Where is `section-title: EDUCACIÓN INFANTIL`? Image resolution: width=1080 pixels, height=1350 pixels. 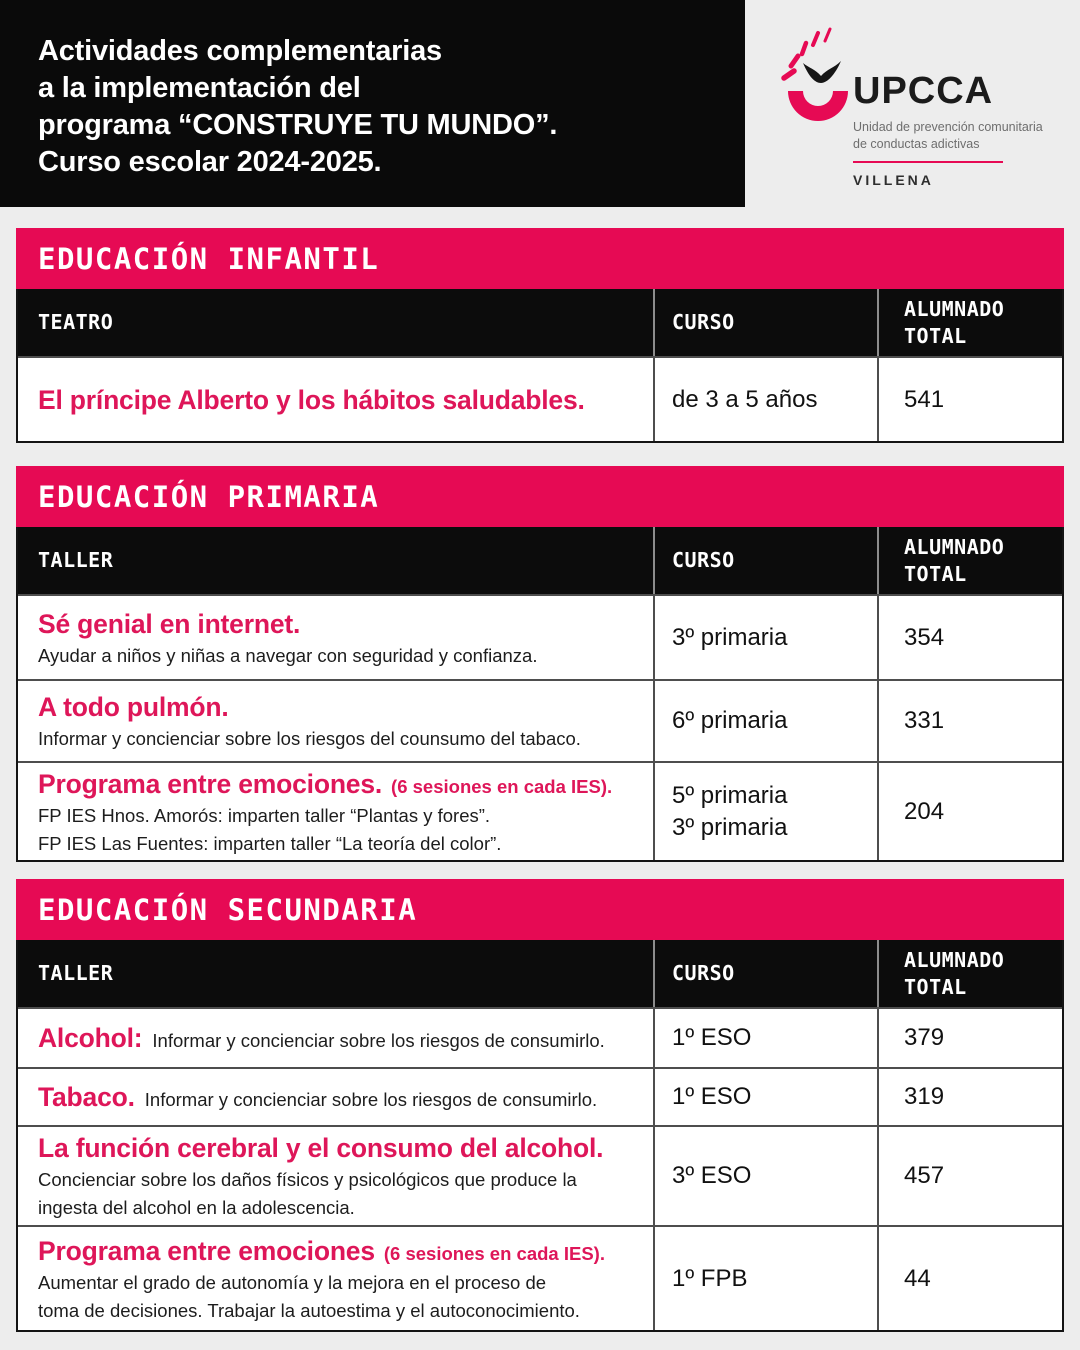
section-title: EDUCACIÓN INFANTIL is located at coordinates (209, 258).